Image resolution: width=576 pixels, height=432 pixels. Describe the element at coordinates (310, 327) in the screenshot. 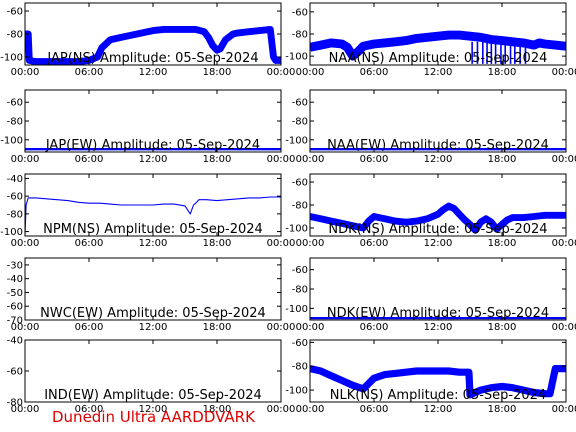

I see `xtick-label-ndk-ew-0: 00:00` at that location.